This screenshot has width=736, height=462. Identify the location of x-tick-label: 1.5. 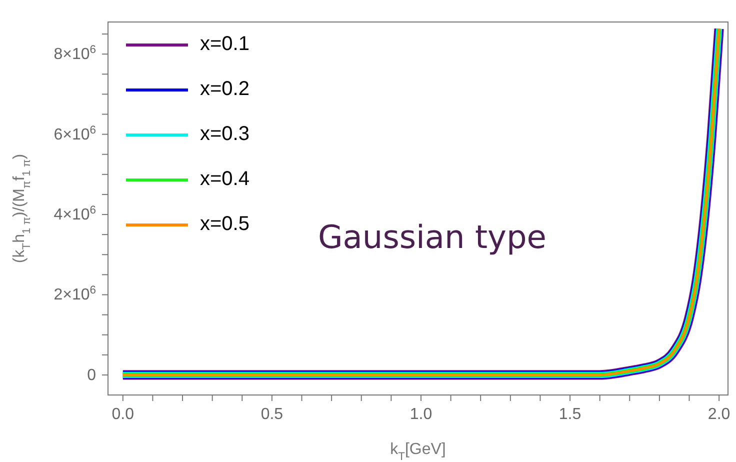
(570, 414).